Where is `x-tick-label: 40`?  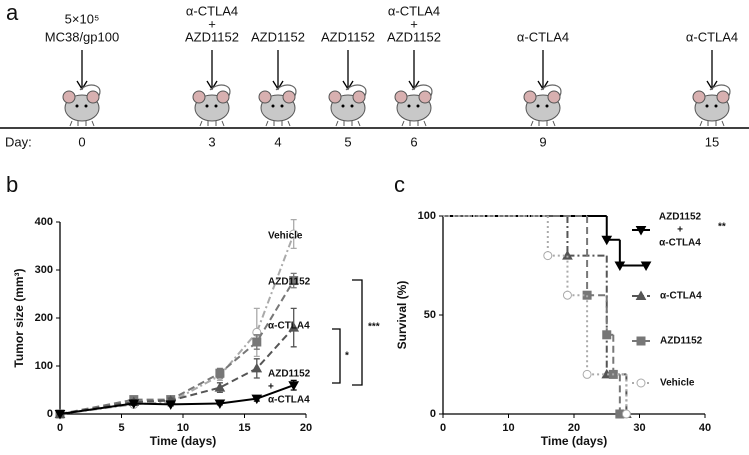
x-tick-label: 40 is located at coordinates (705, 428).